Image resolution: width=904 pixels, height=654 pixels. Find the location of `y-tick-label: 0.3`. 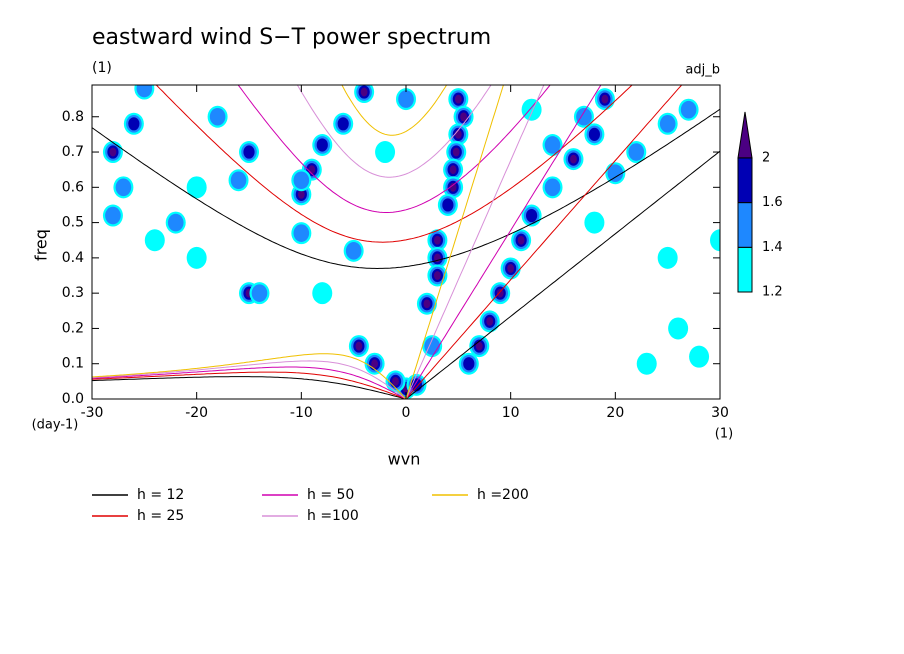

y-tick-label: 0.3 is located at coordinates (73, 293).